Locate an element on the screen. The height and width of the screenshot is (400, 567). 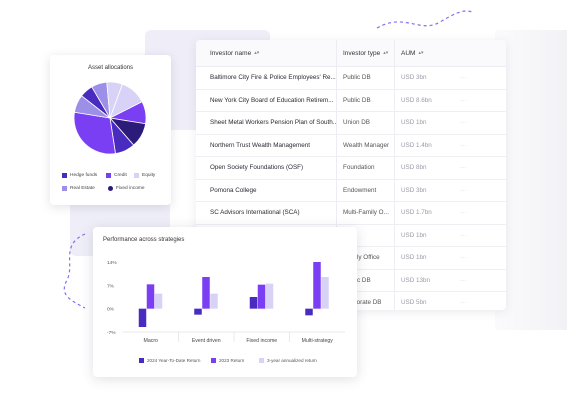
legend-item: 2023 Return is located at coordinates (227, 360).